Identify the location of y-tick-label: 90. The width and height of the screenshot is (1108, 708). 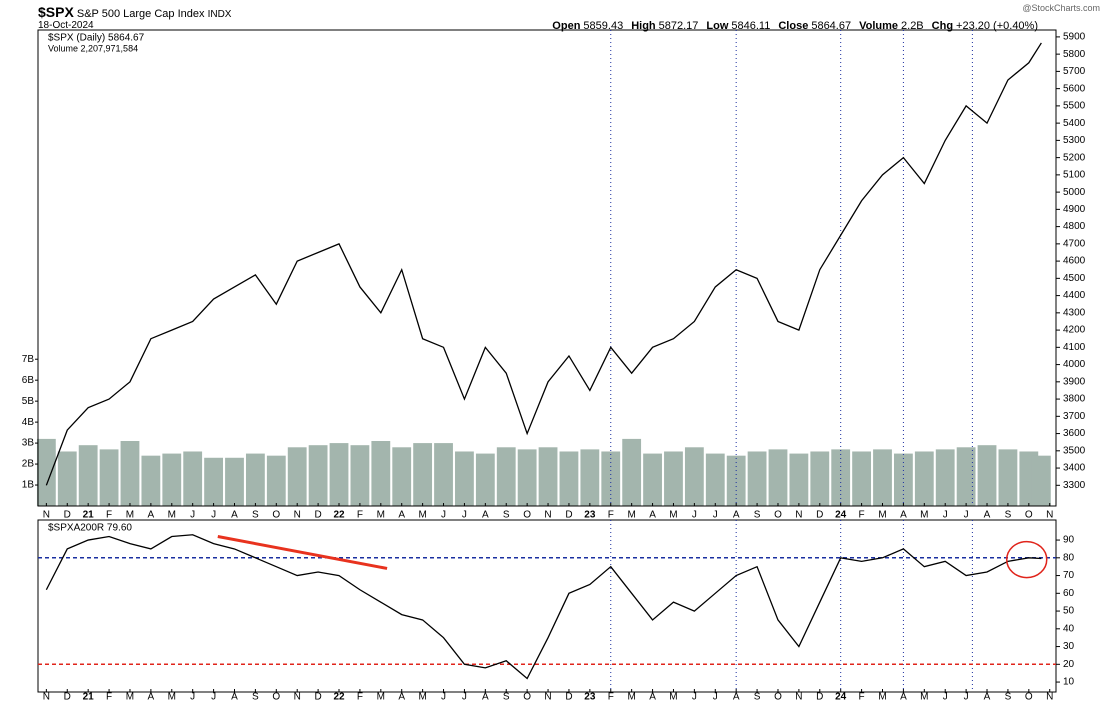
(1069, 540).